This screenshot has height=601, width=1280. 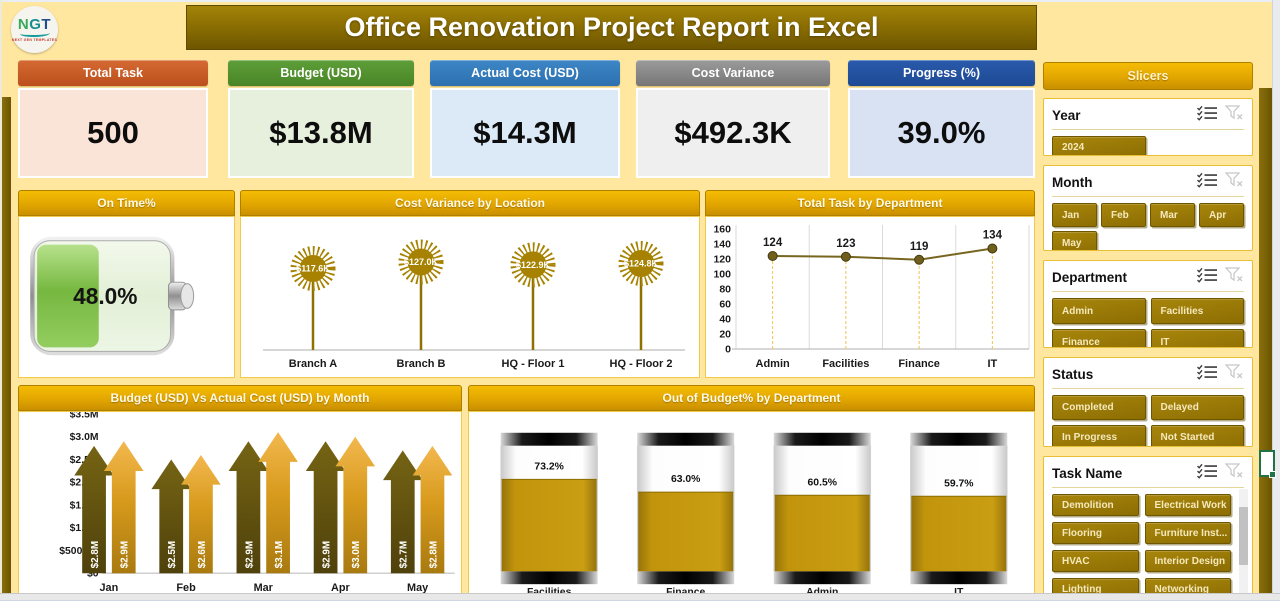 What do you see at coordinates (941, 73) in the screenshot?
I see `kpi-header: Progress (%)` at bounding box center [941, 73].